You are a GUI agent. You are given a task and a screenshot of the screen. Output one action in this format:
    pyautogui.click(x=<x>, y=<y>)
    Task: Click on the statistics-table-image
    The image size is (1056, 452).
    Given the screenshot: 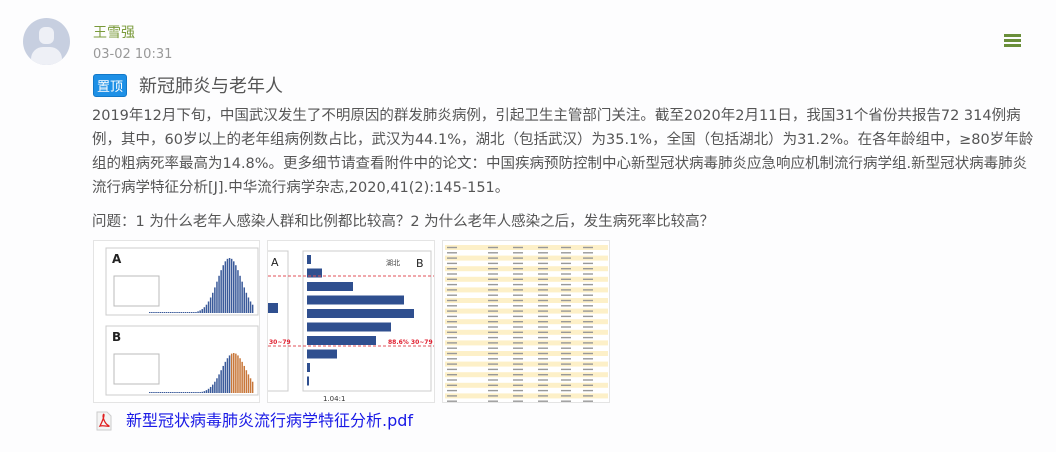 What is the action you would take?
    pyautogui.click(x=526, y=321)
    